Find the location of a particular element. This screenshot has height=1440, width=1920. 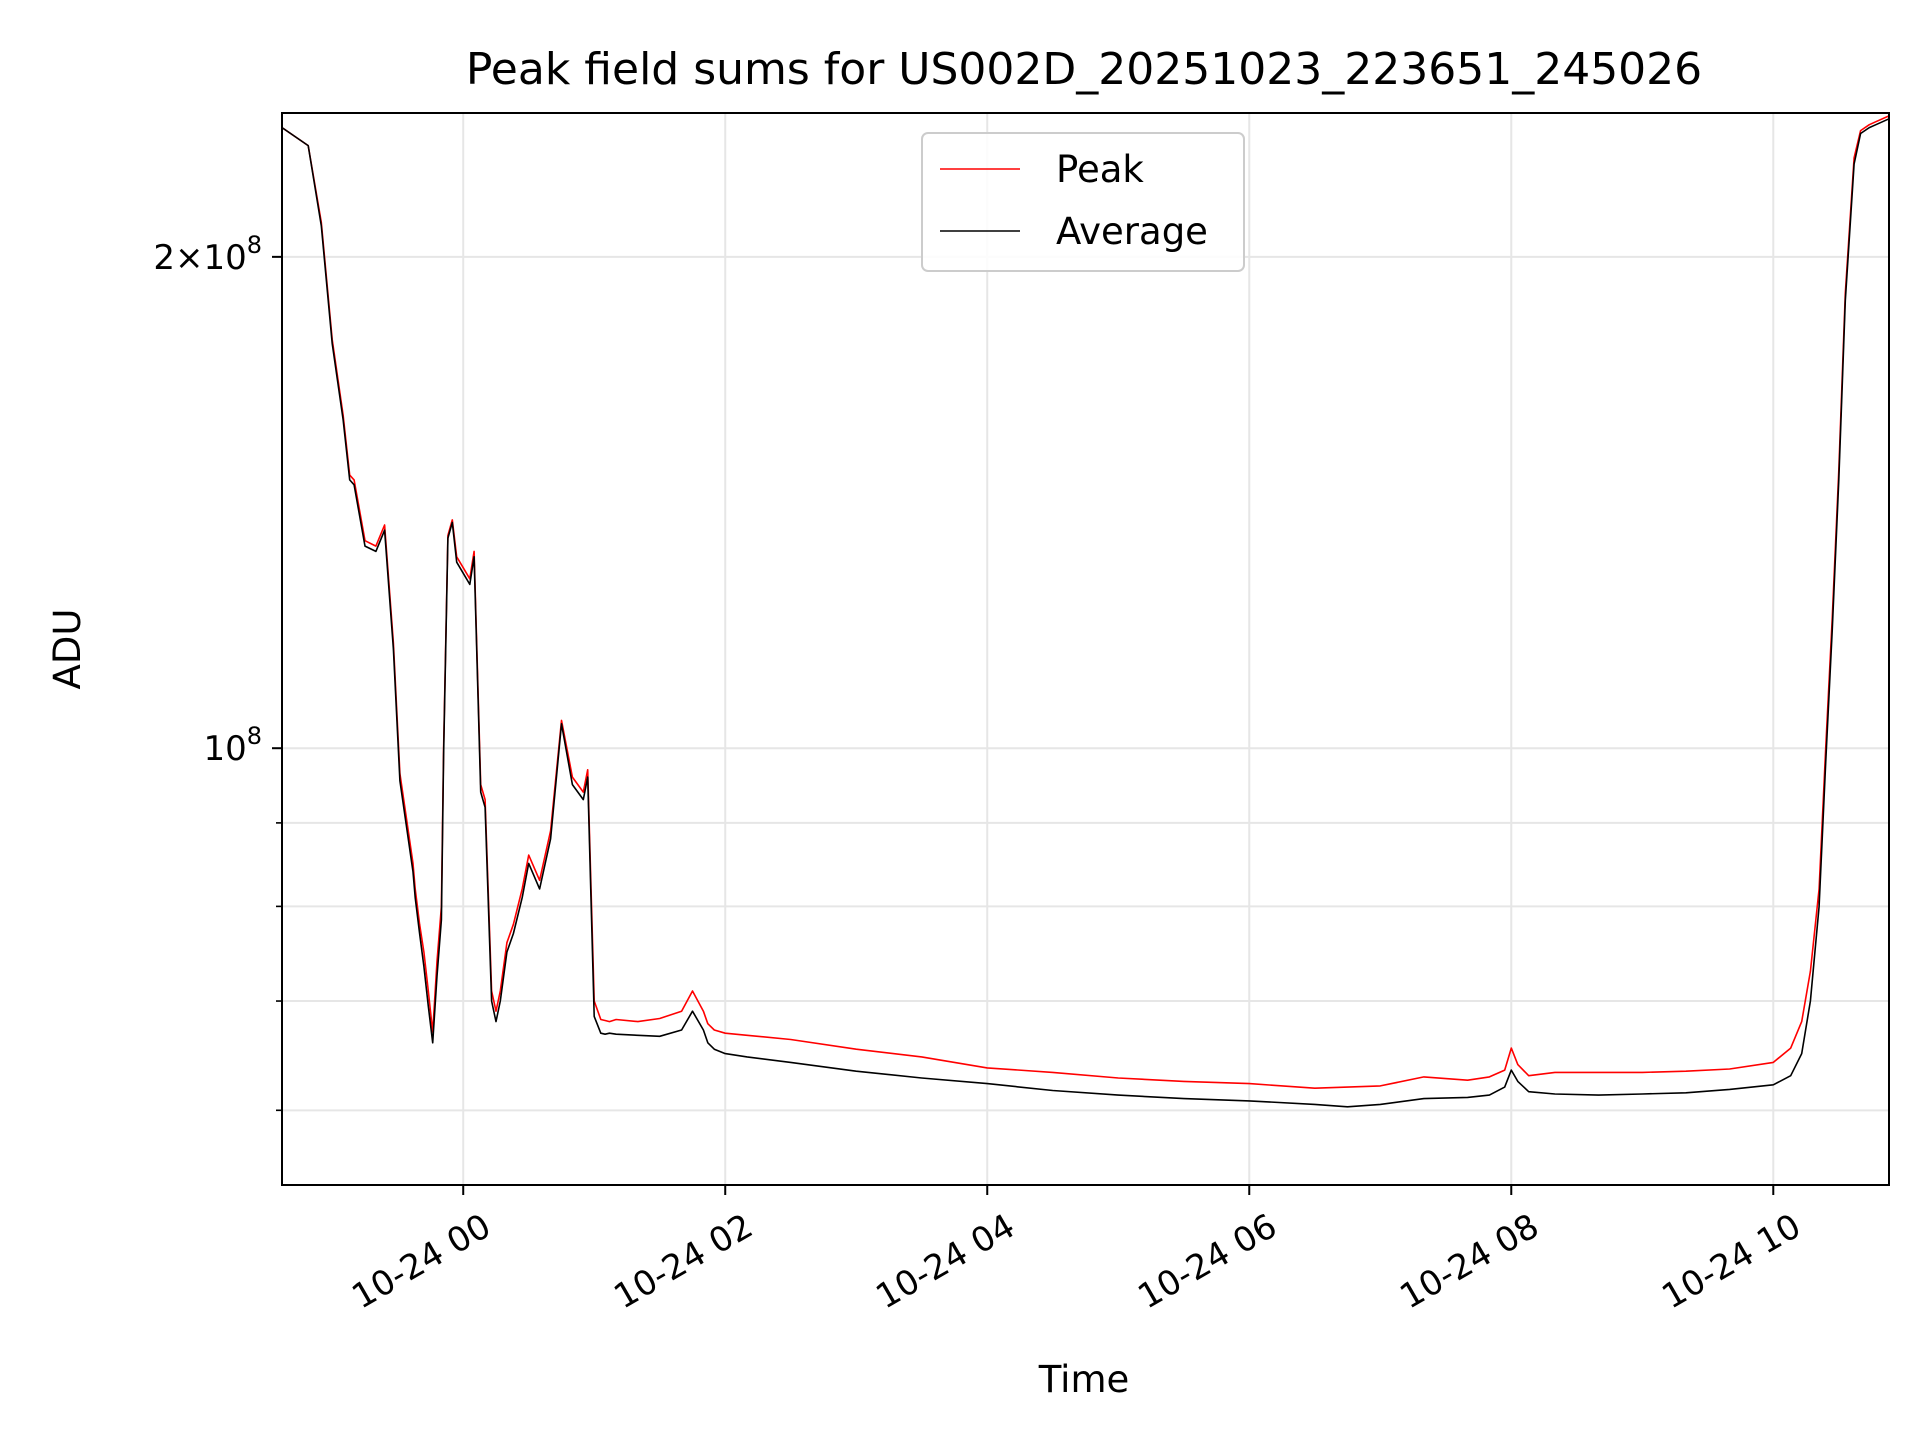

y-tick-label: 2×108 is located at coordinates (207, 254).